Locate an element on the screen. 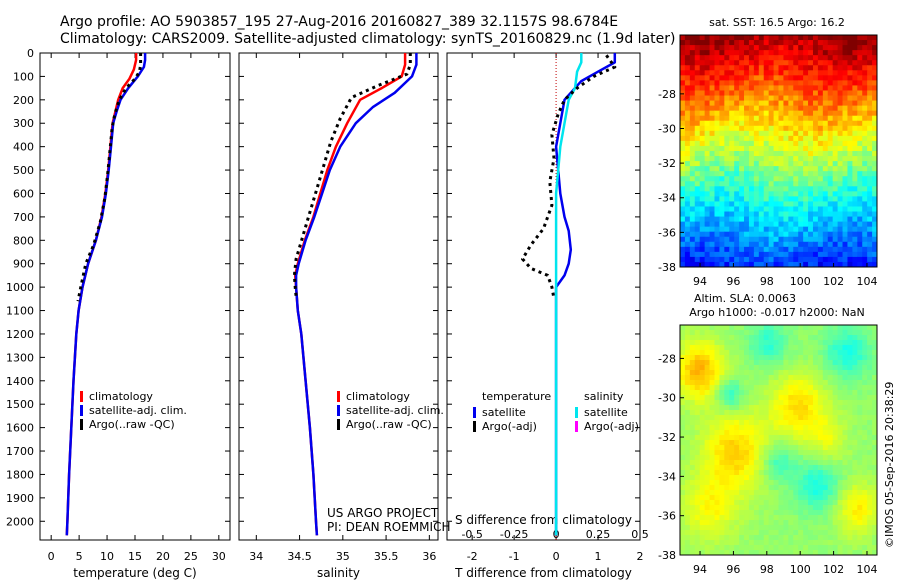 This screenshot has height=580, width=900. legend-label: Argo(-adj) is located at coordinates (509, 426).